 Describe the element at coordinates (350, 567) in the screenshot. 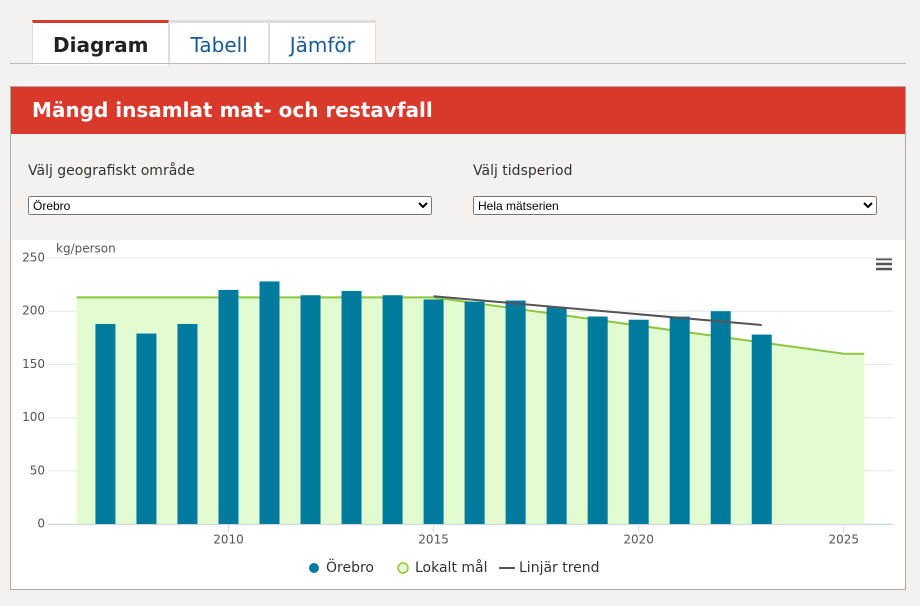

I see `legend-label: Örebro` at that location.